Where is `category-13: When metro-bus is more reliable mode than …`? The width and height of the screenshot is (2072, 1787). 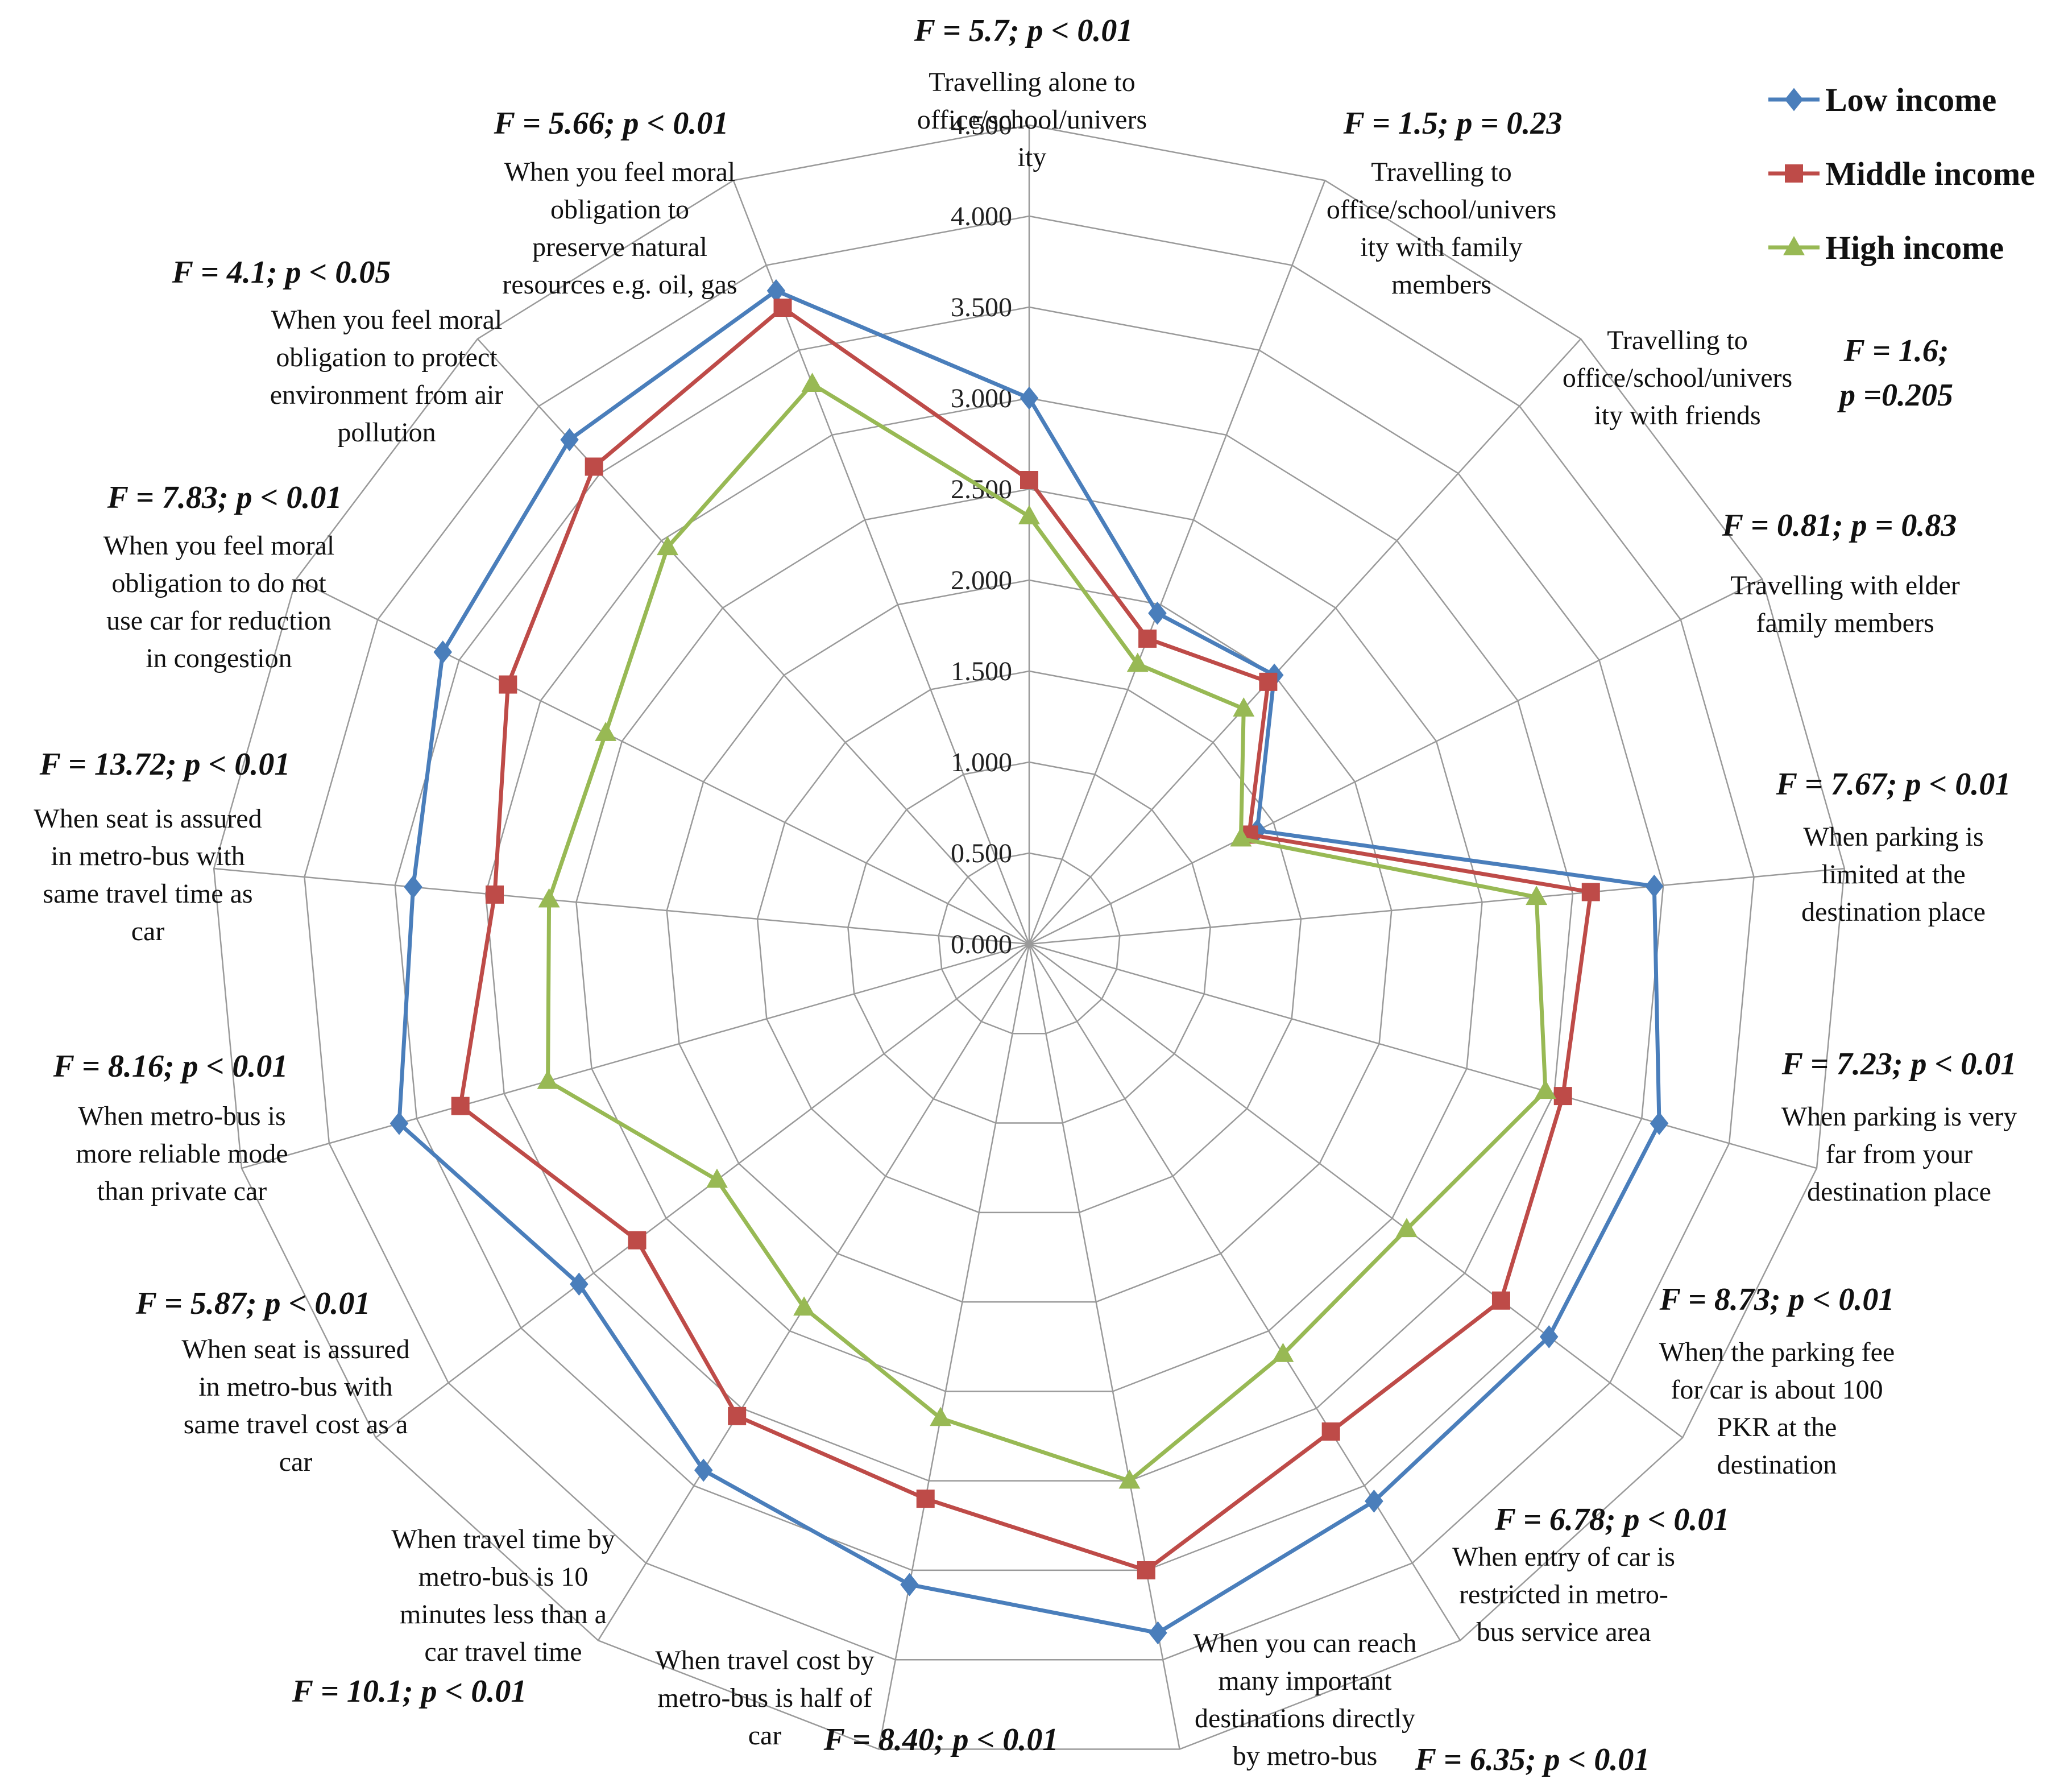 category-13: When metro-bus is more reliable mode than … is located at coordinates (170, 1127).